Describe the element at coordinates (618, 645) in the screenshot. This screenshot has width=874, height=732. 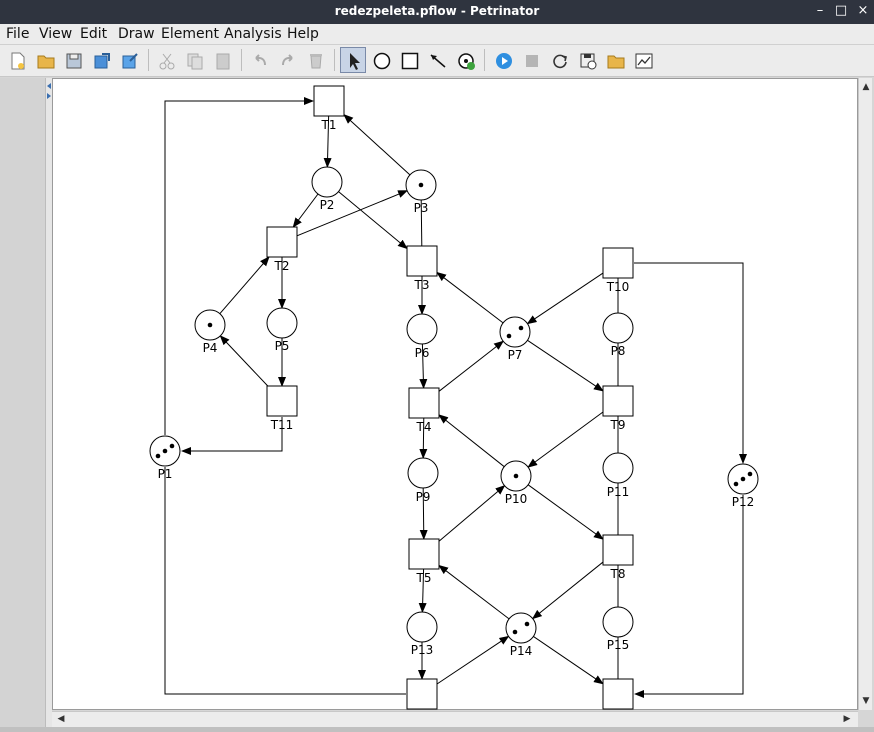
I see `place-label-p15: P15` at that location.